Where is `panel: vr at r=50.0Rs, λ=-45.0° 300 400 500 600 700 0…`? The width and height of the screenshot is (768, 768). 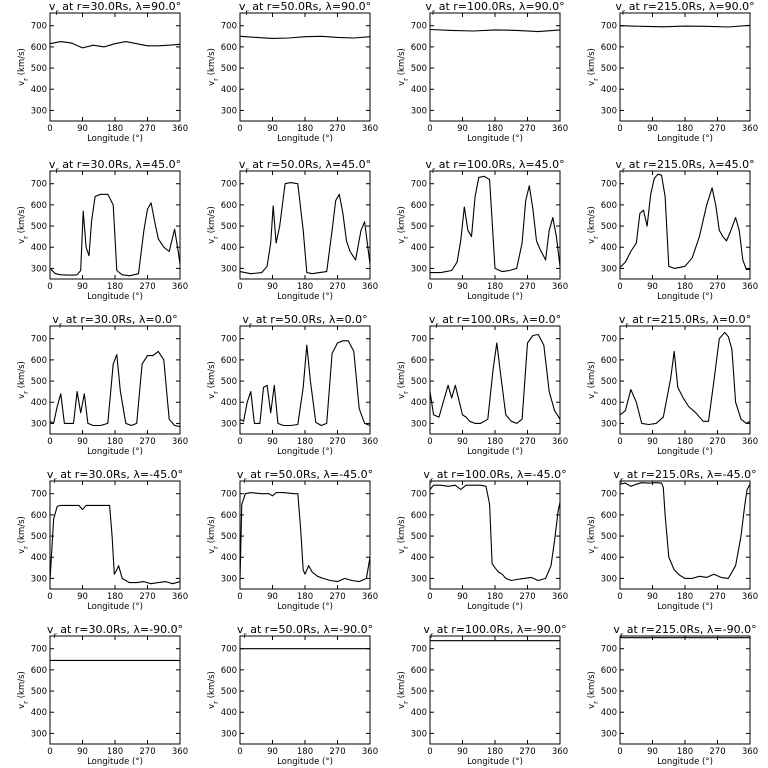
panel: vr at r=50.0Rs, λ=-45.0° 300 400 500 600 700 0… is located at coordinates (292, 540).